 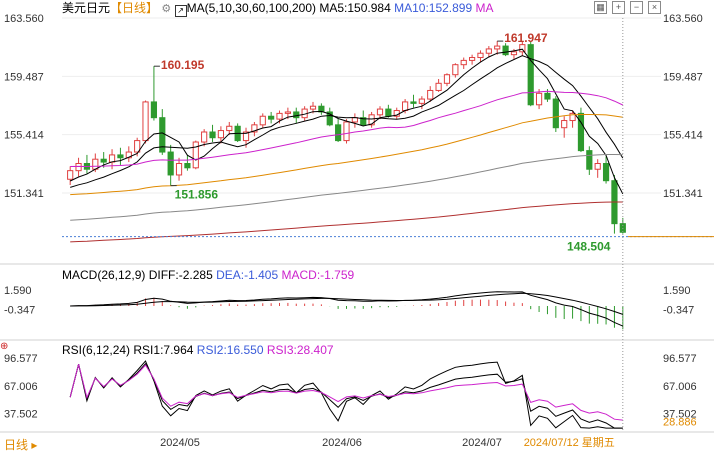 What do you see at coordinates (180, 275) in the screenshot?
I see `macd-diff-label: DIFF:-2.285` at bounding box center [180, 275].